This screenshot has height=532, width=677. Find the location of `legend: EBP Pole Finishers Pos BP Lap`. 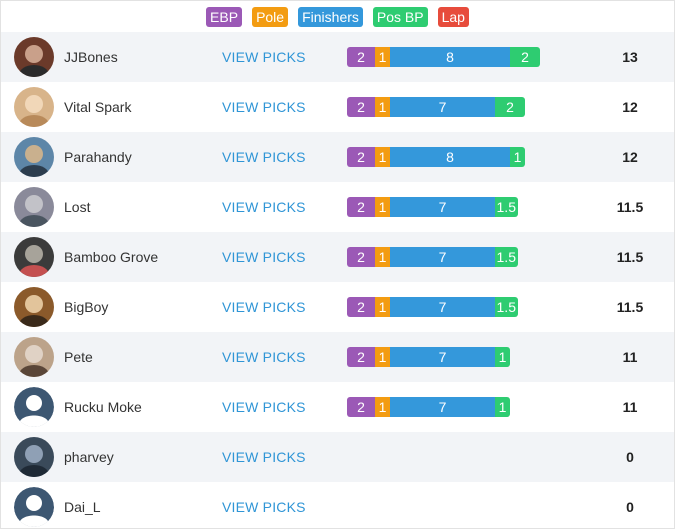

legend: EBP Pole Finishers Pos BP Lap is located at coordinates (337, 16).